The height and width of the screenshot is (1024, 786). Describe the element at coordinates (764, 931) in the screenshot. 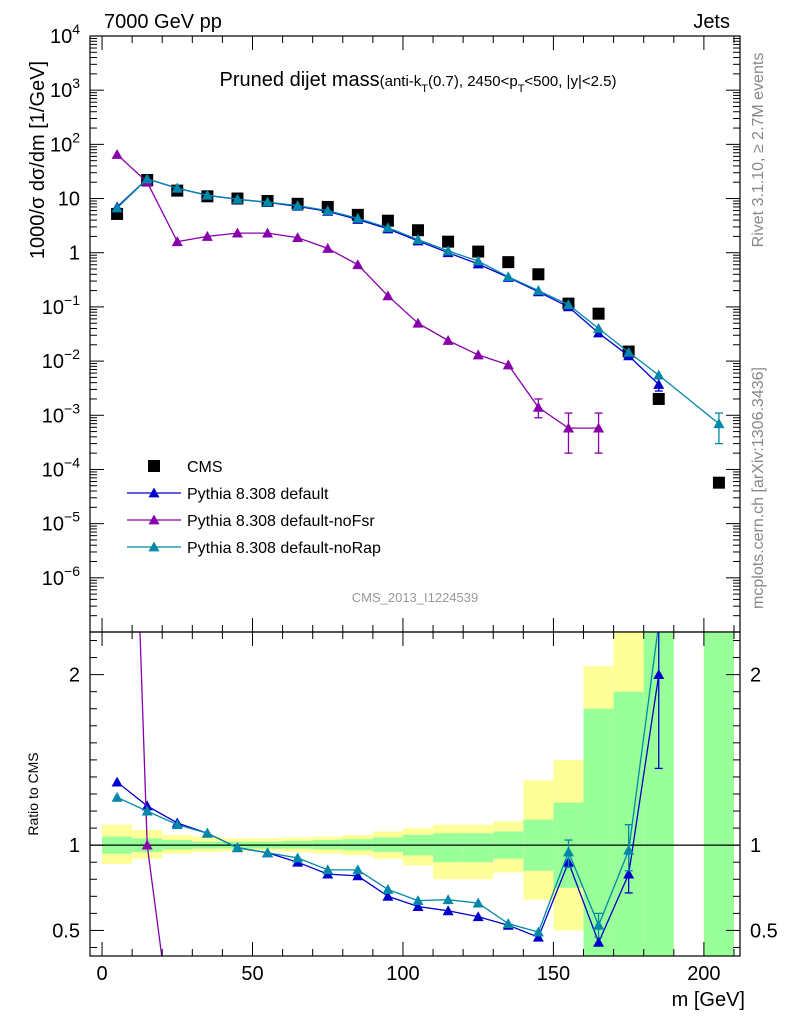

I see `ratio-y-tick-label-right: 0.5` at that location.